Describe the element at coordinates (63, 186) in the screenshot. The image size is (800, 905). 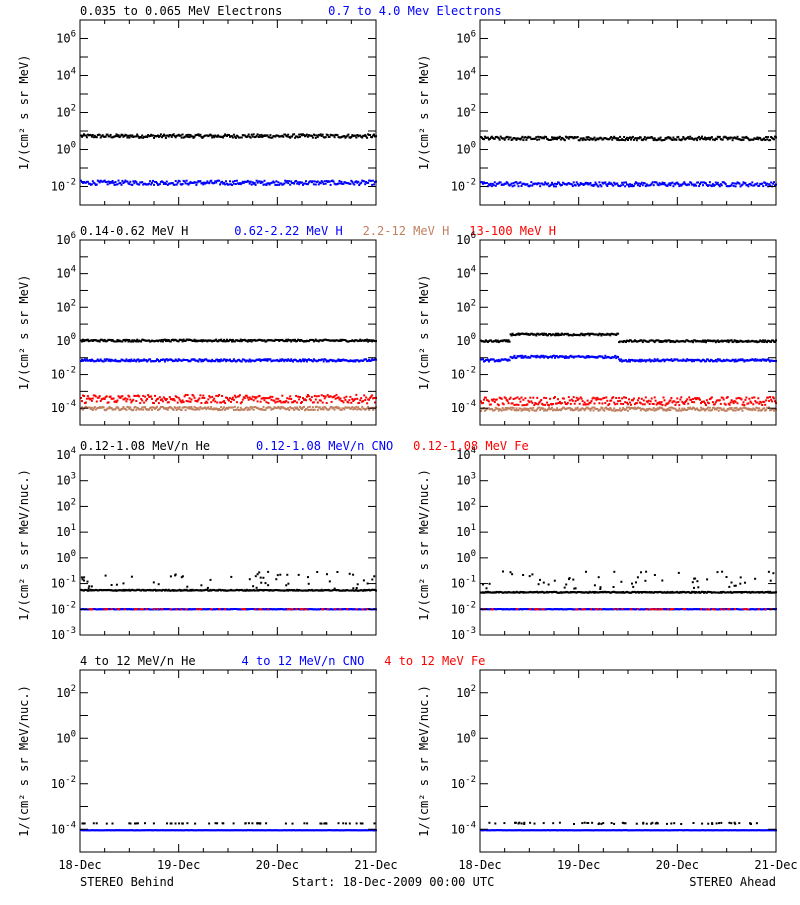
I see `y-tick-label: 10⁻²` at that location.